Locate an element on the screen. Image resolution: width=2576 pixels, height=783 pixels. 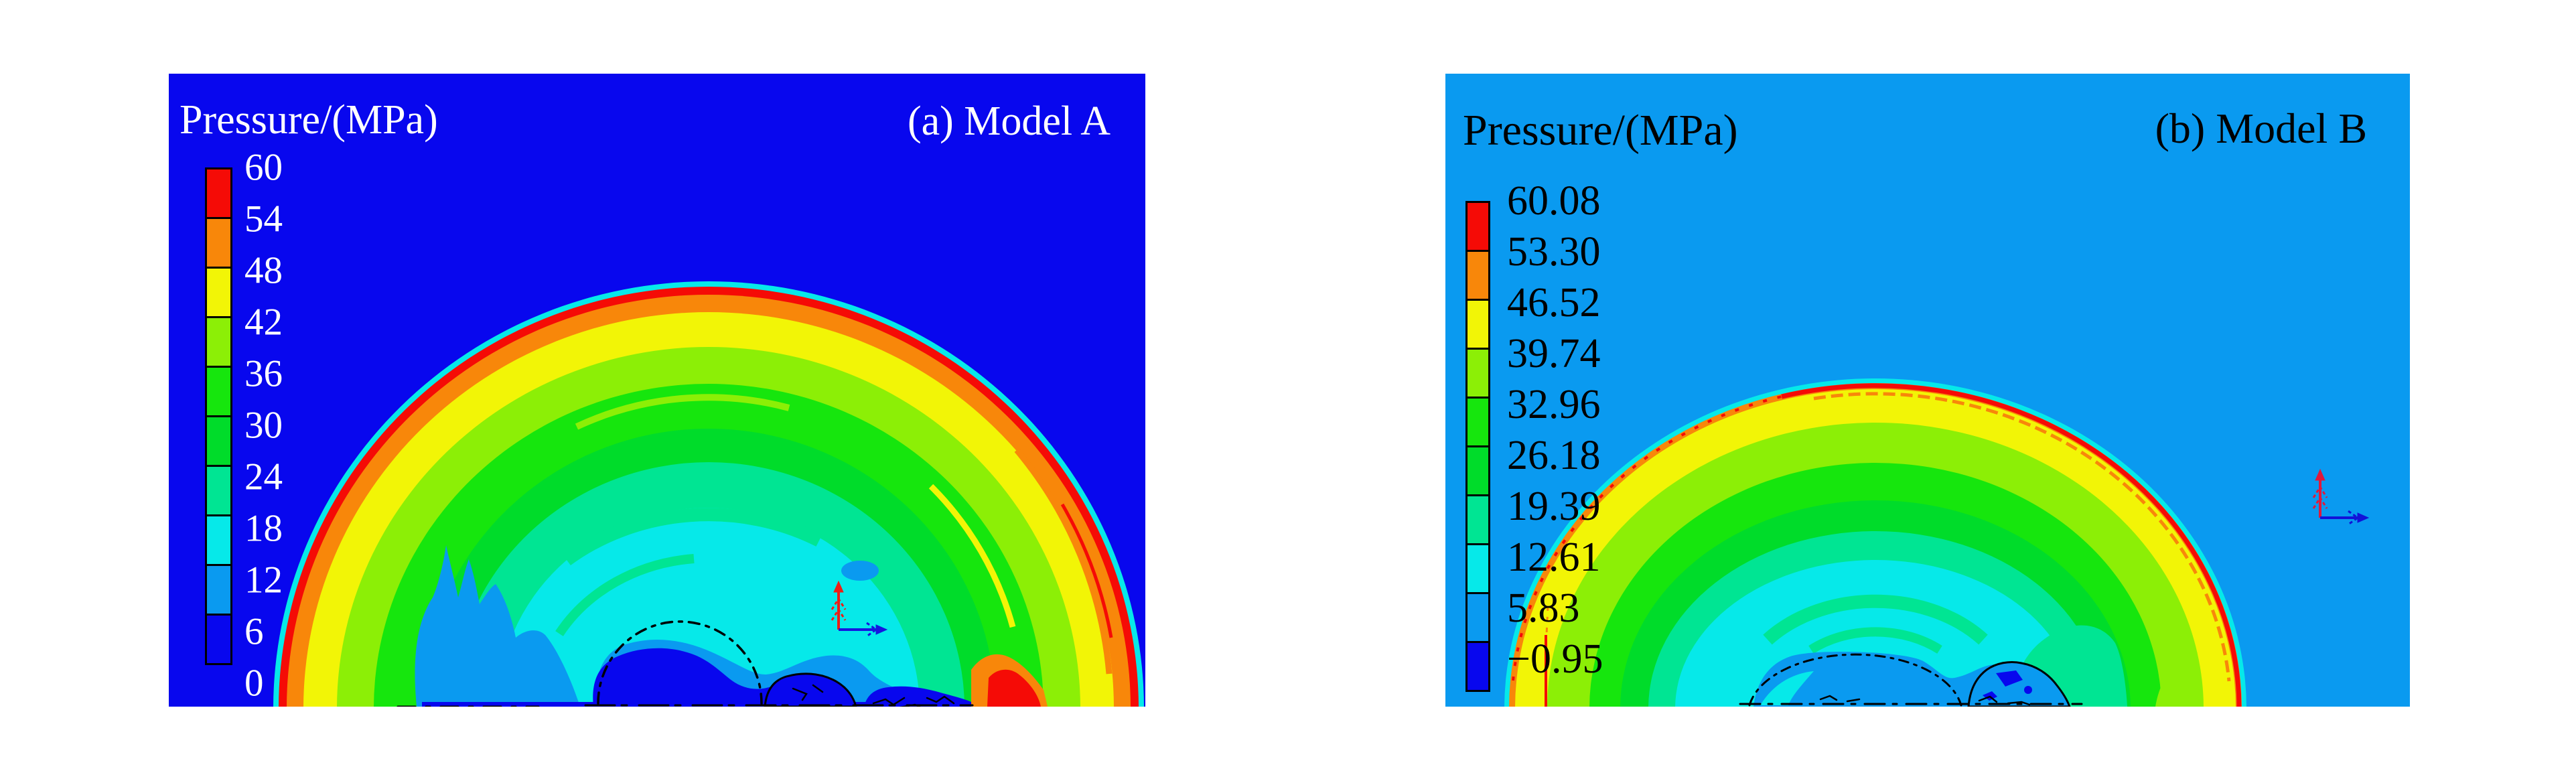
caption-model-a: (a) Model A is located at coordinates (1009, 121).